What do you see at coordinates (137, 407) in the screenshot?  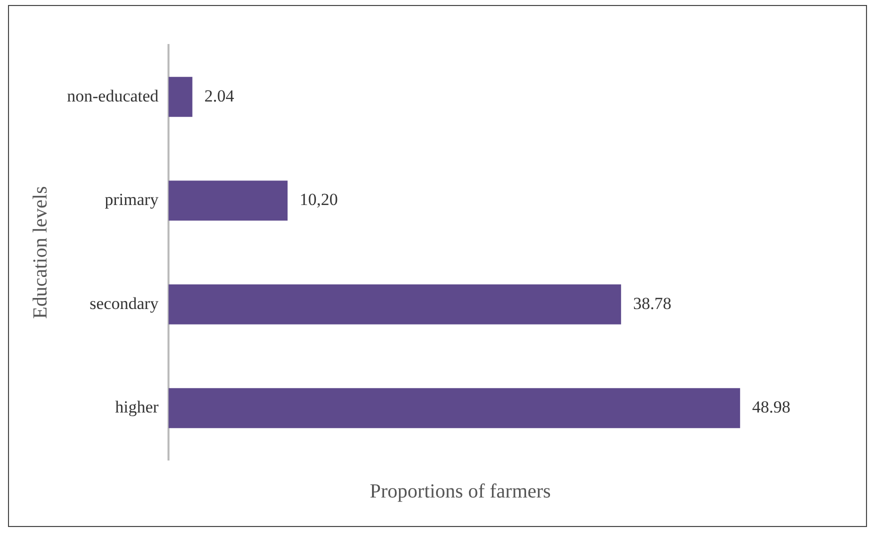 I see `y-tick-label: higher` at bounding box center [137, 407].